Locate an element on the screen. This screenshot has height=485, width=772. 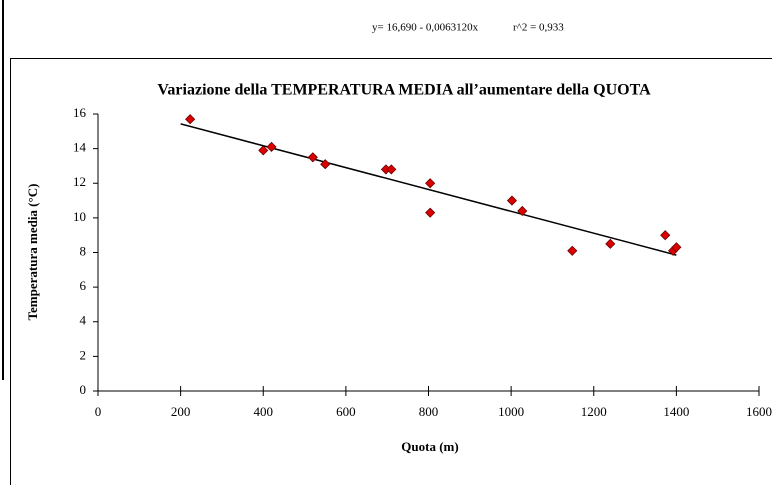
x-tick-label: 800 is located at coordinates (429, 411).